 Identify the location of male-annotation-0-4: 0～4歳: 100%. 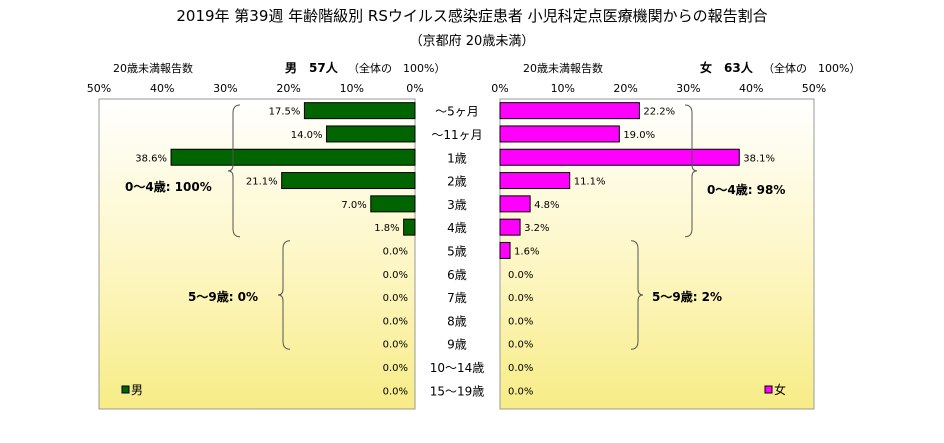
(168, 186).